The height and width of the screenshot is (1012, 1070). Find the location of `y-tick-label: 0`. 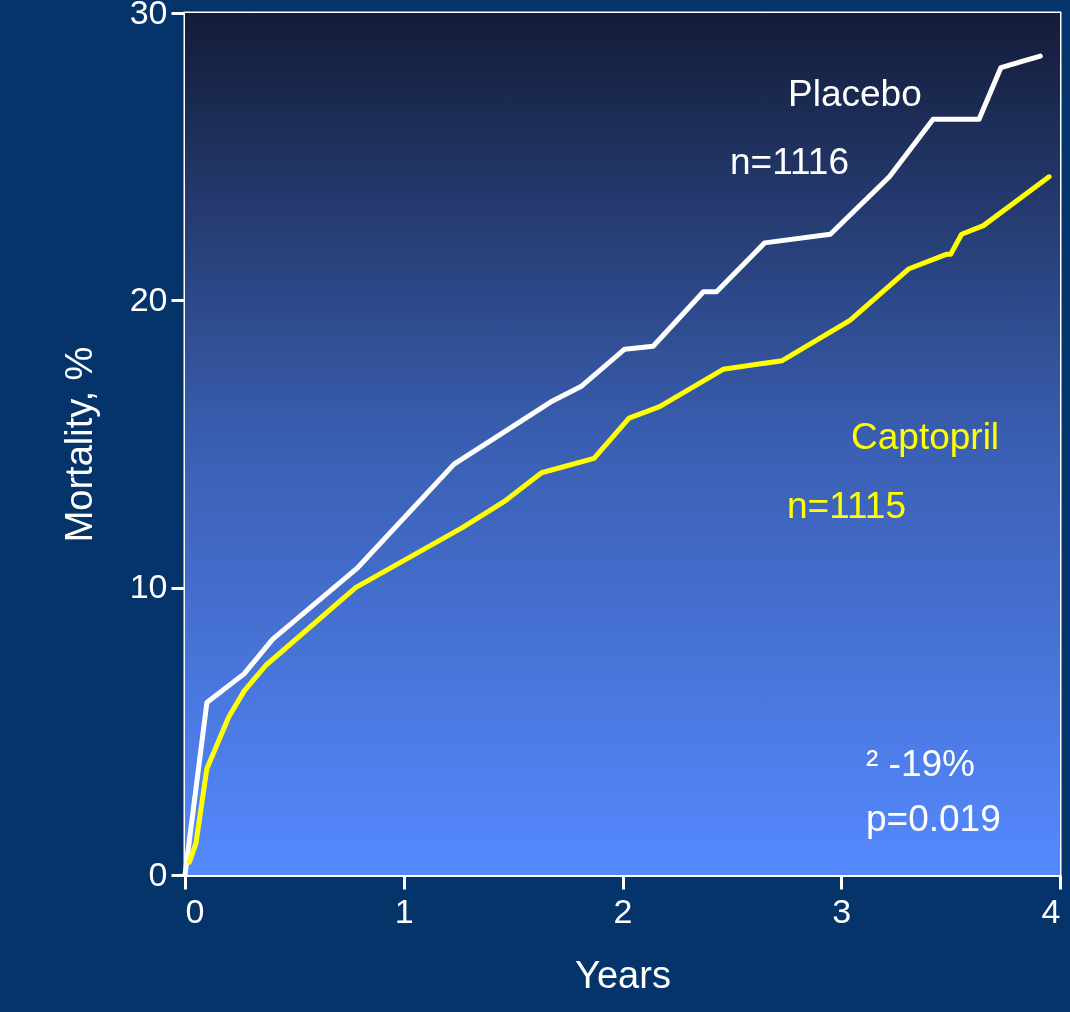

y-tick-label: 0 is located at coordinates (158, 873).